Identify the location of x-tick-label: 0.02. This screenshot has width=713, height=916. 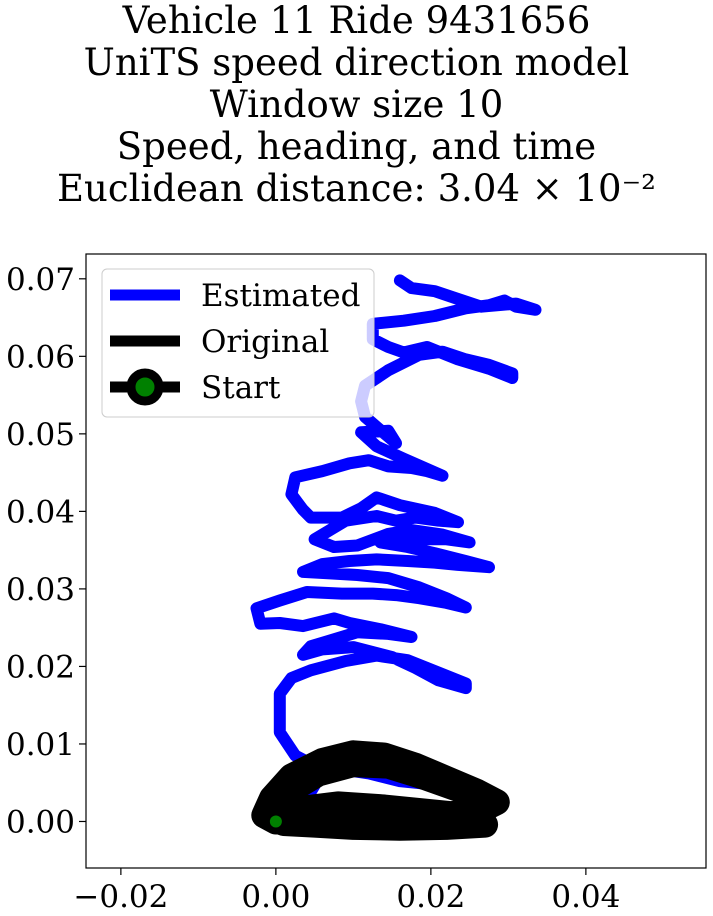
(430, 897).